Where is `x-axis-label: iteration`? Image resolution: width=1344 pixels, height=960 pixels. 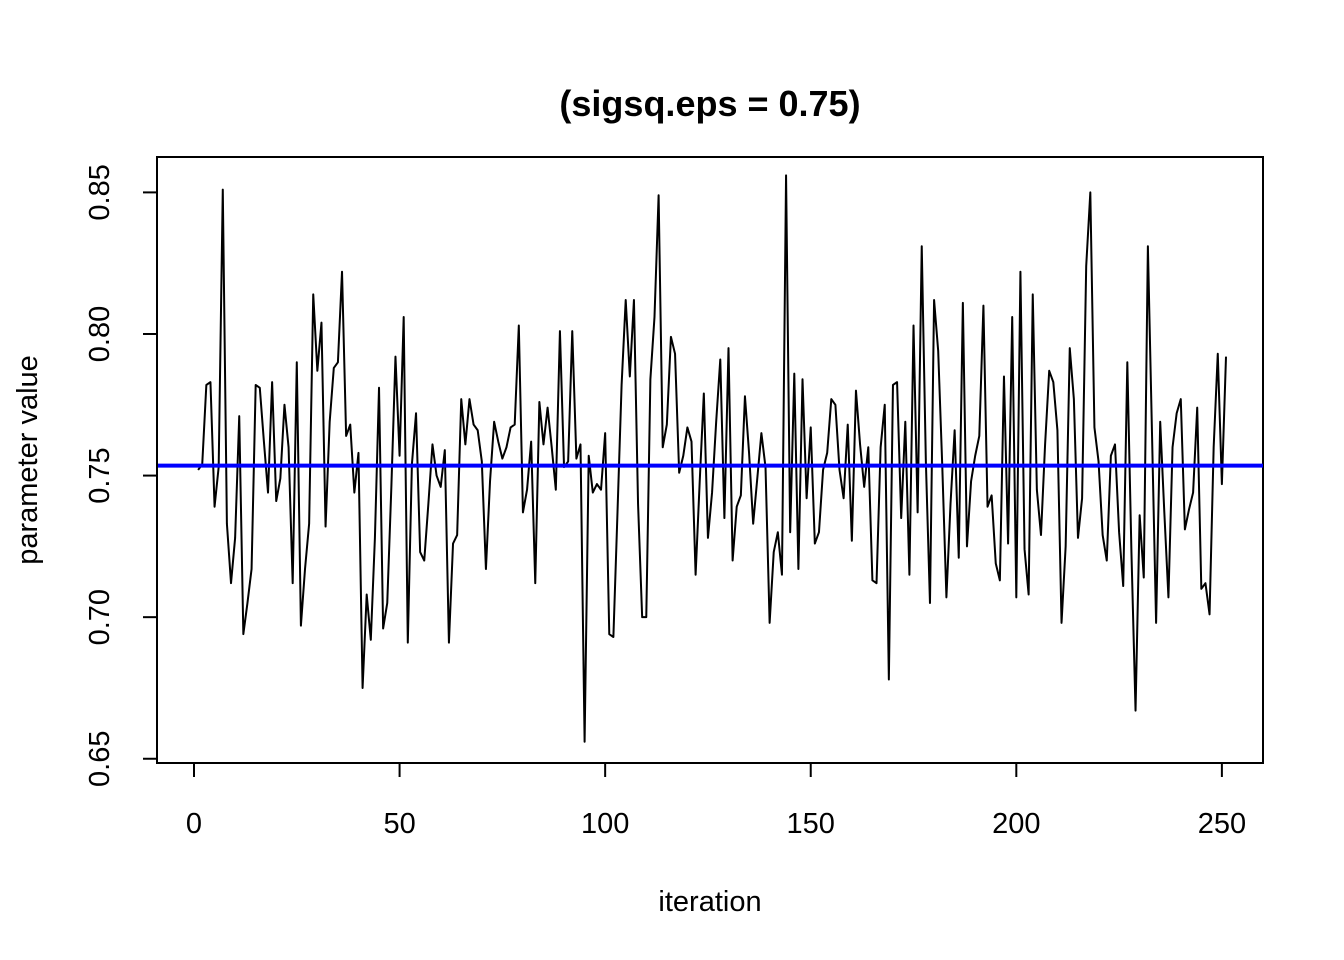
x-axis-label: iteration is located at coordinates (709, 902).